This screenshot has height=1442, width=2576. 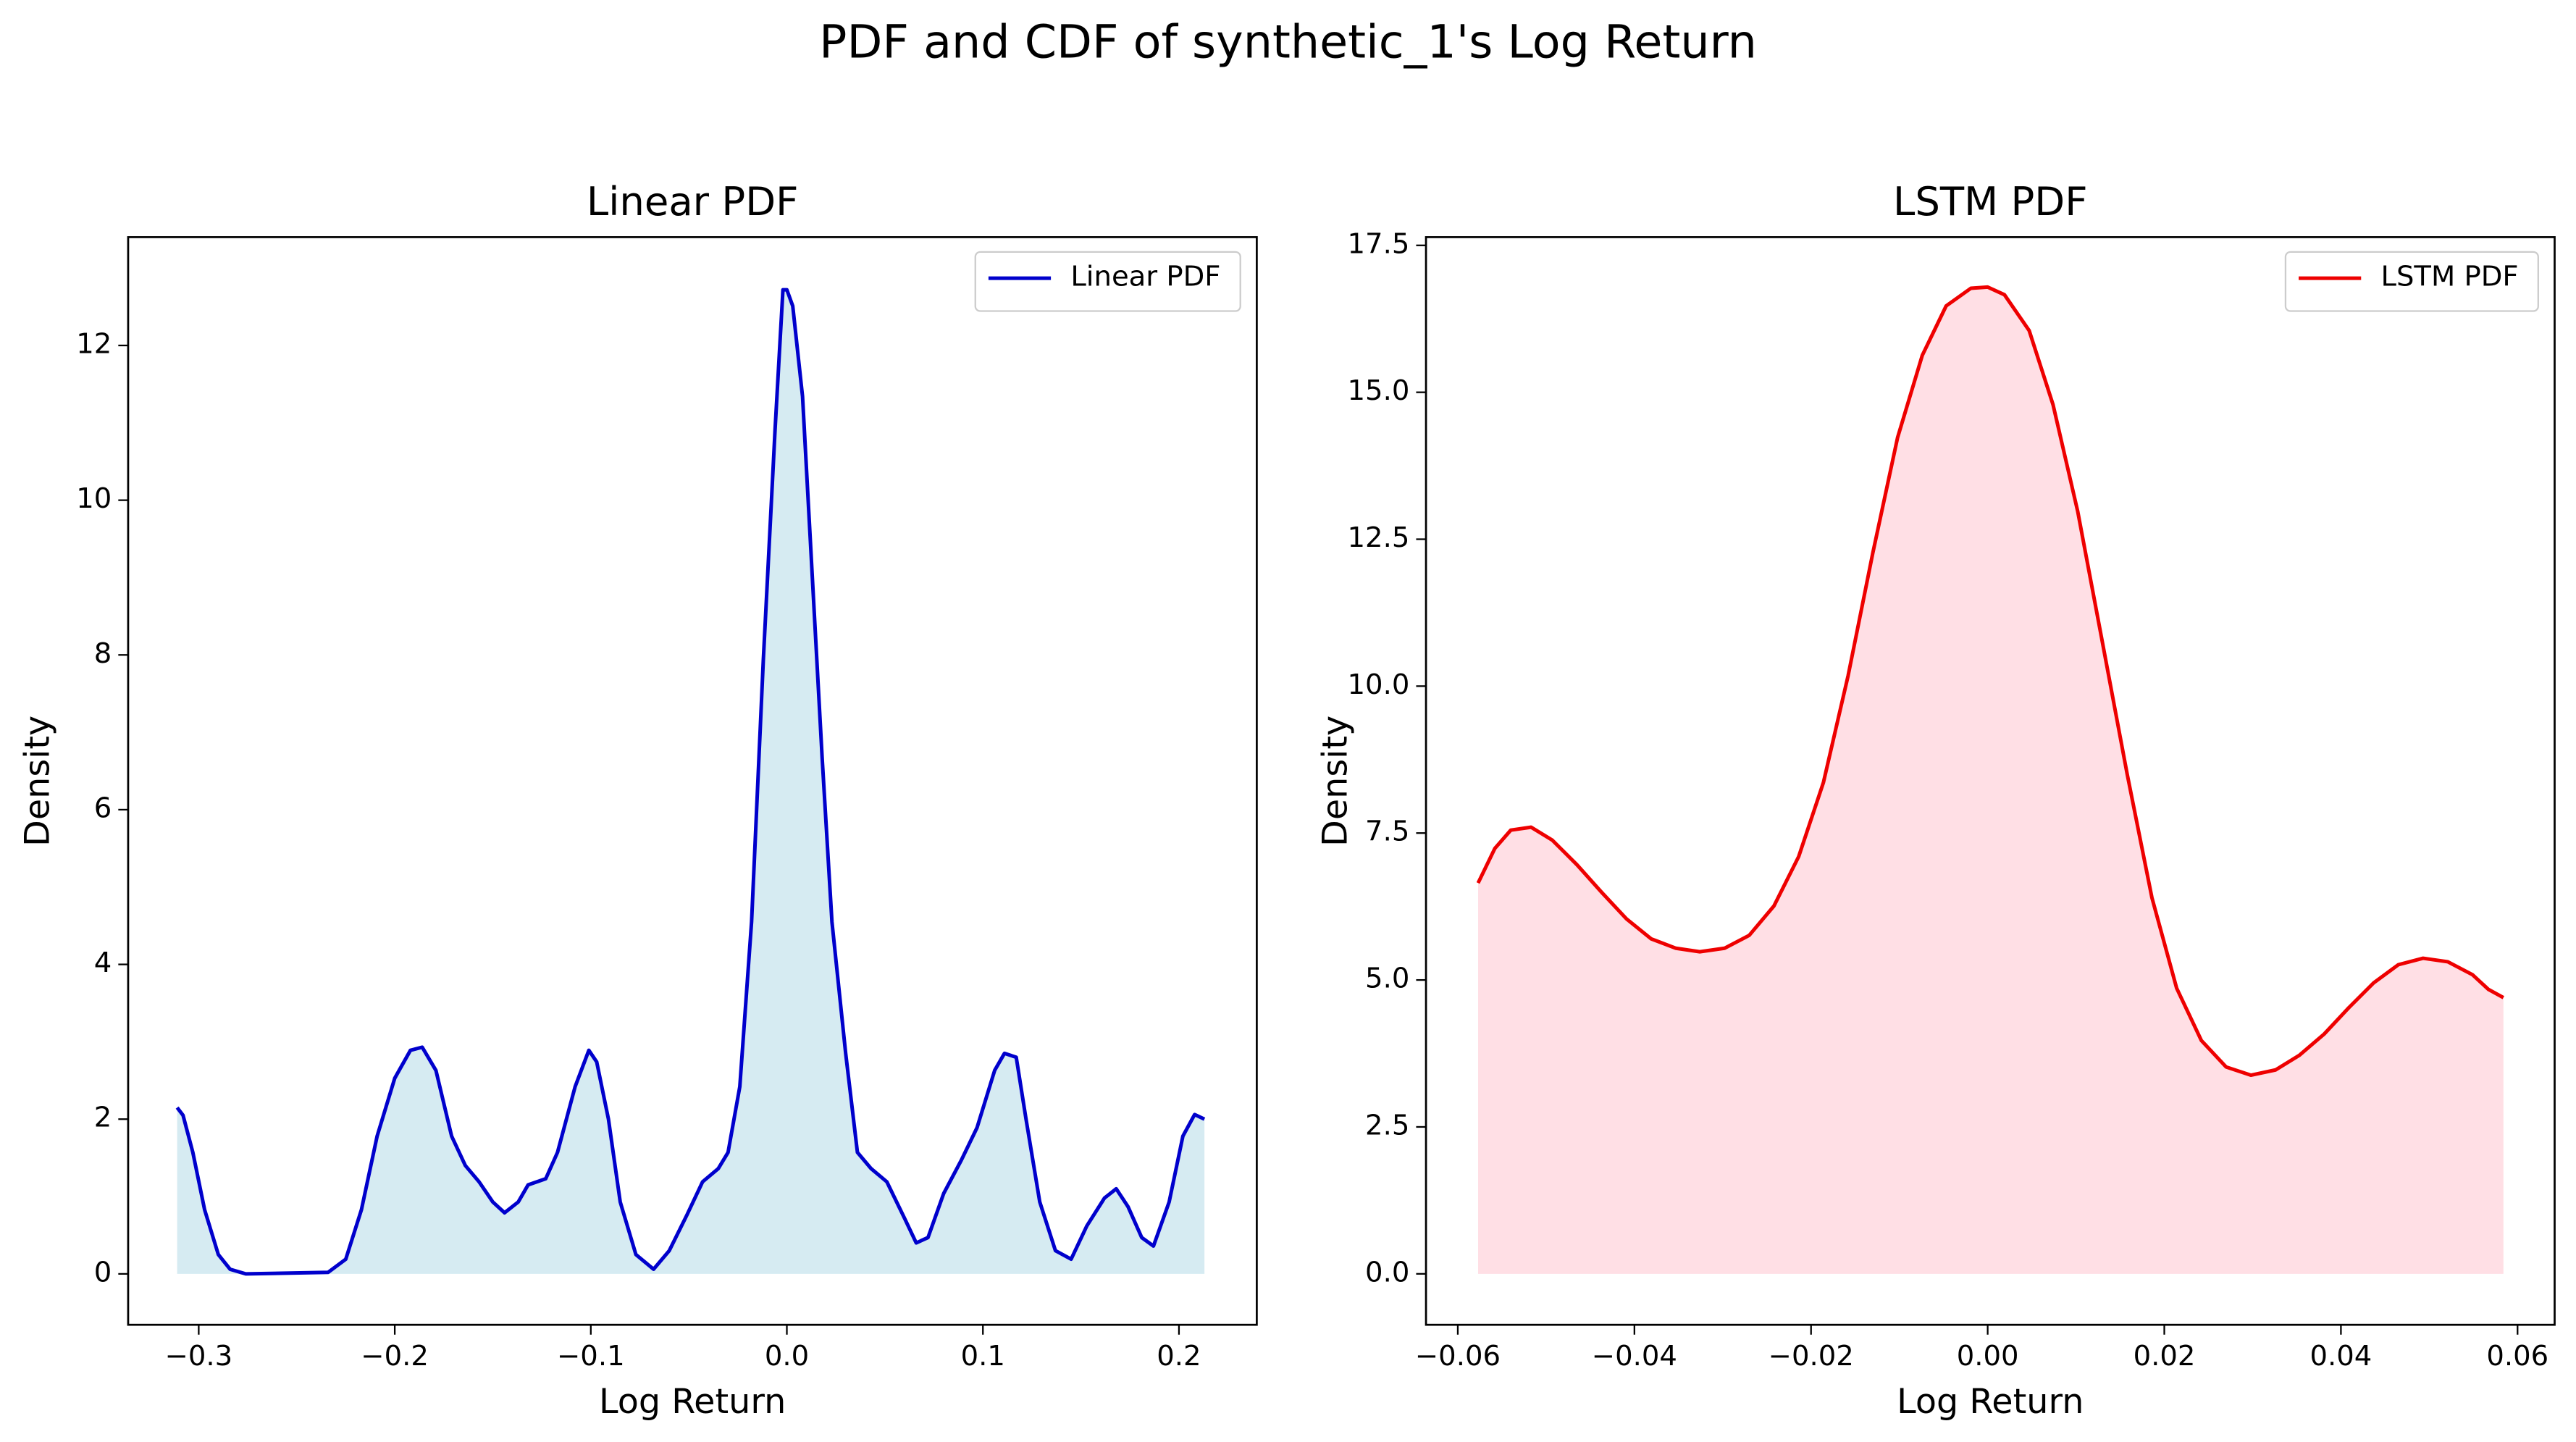 What do you see at coordinates (1387, 1125) in the screenshot?
I see `y-tick-label: 2.5` at bounding box center [1387, 1125].